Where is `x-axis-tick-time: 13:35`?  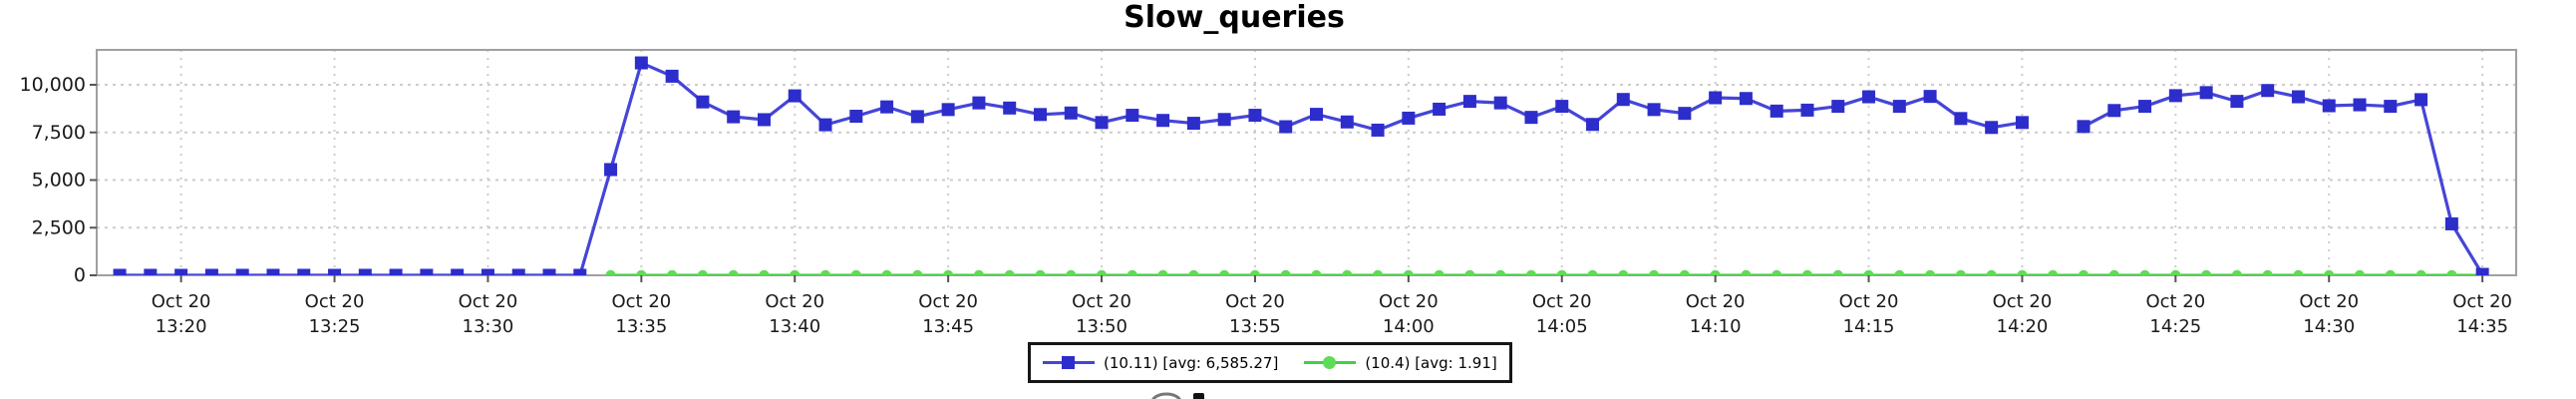
x-axis-tick-time: 13:35 is located at coordinates (641, 326).